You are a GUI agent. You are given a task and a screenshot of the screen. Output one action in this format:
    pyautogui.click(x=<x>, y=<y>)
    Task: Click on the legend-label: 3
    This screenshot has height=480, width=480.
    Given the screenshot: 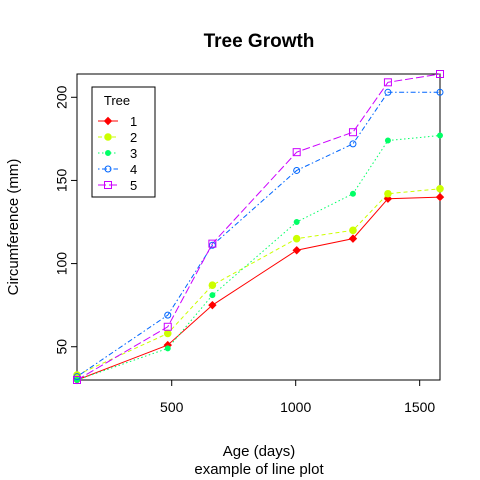 What is the action you would take?
    pyautogui.click(x=133, y=153)
    